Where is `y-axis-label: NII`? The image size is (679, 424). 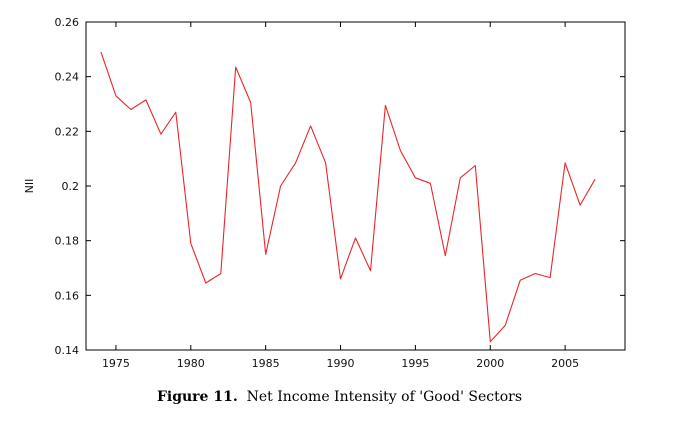
y-axis-label: NII is located at coordinates (29, 186).